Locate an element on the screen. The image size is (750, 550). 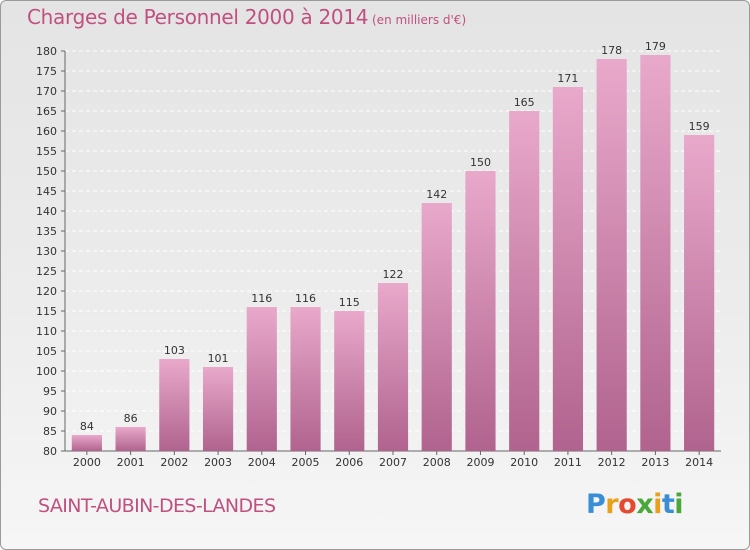
y-tick-label: 105 is located at coordinates (46, 351).